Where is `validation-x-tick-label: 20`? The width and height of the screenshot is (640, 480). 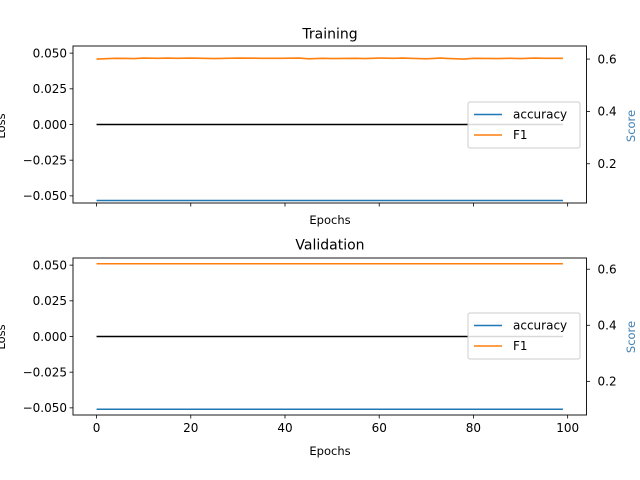
validation-x-tick-label: 20 is located at coordinates (190, 428).